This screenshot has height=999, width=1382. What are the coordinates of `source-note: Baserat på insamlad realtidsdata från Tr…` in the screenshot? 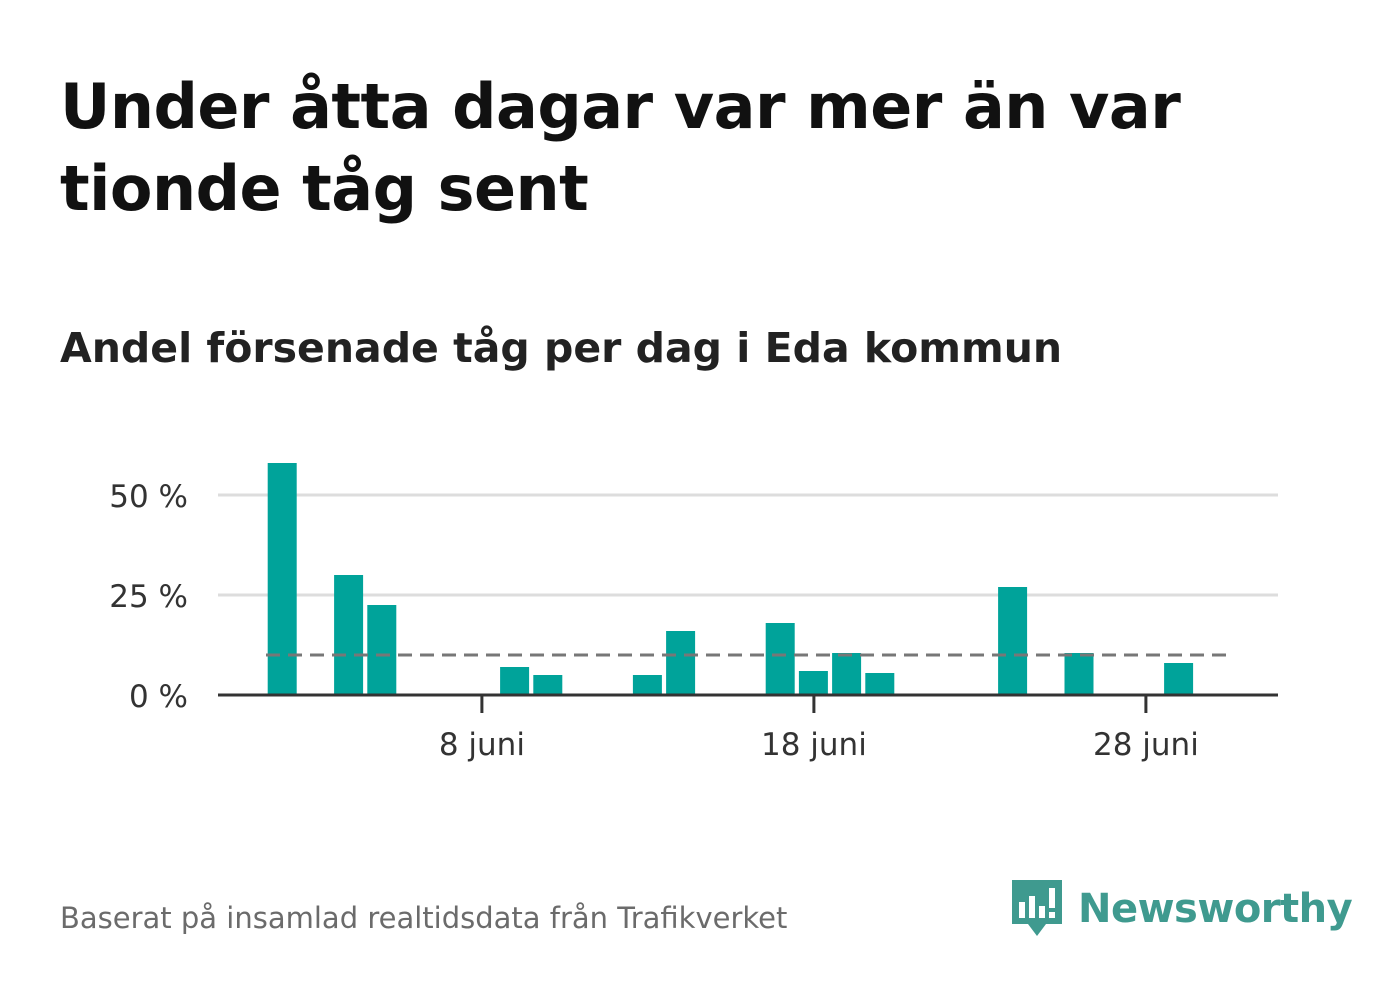 It's located at (424, 918).